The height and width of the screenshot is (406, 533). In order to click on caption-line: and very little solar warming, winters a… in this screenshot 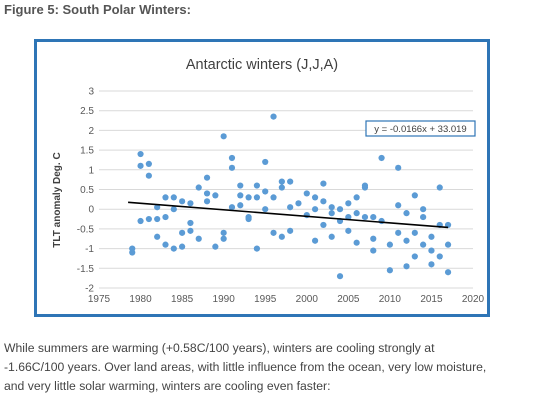, I will do `click(167, 386)`.